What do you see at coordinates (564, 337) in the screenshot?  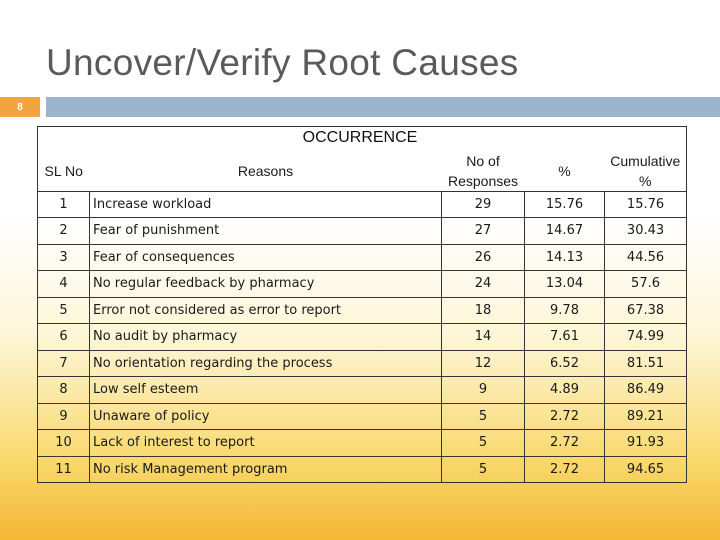 I see `cell-percent: 7.61` at bounding box center [564, 337].